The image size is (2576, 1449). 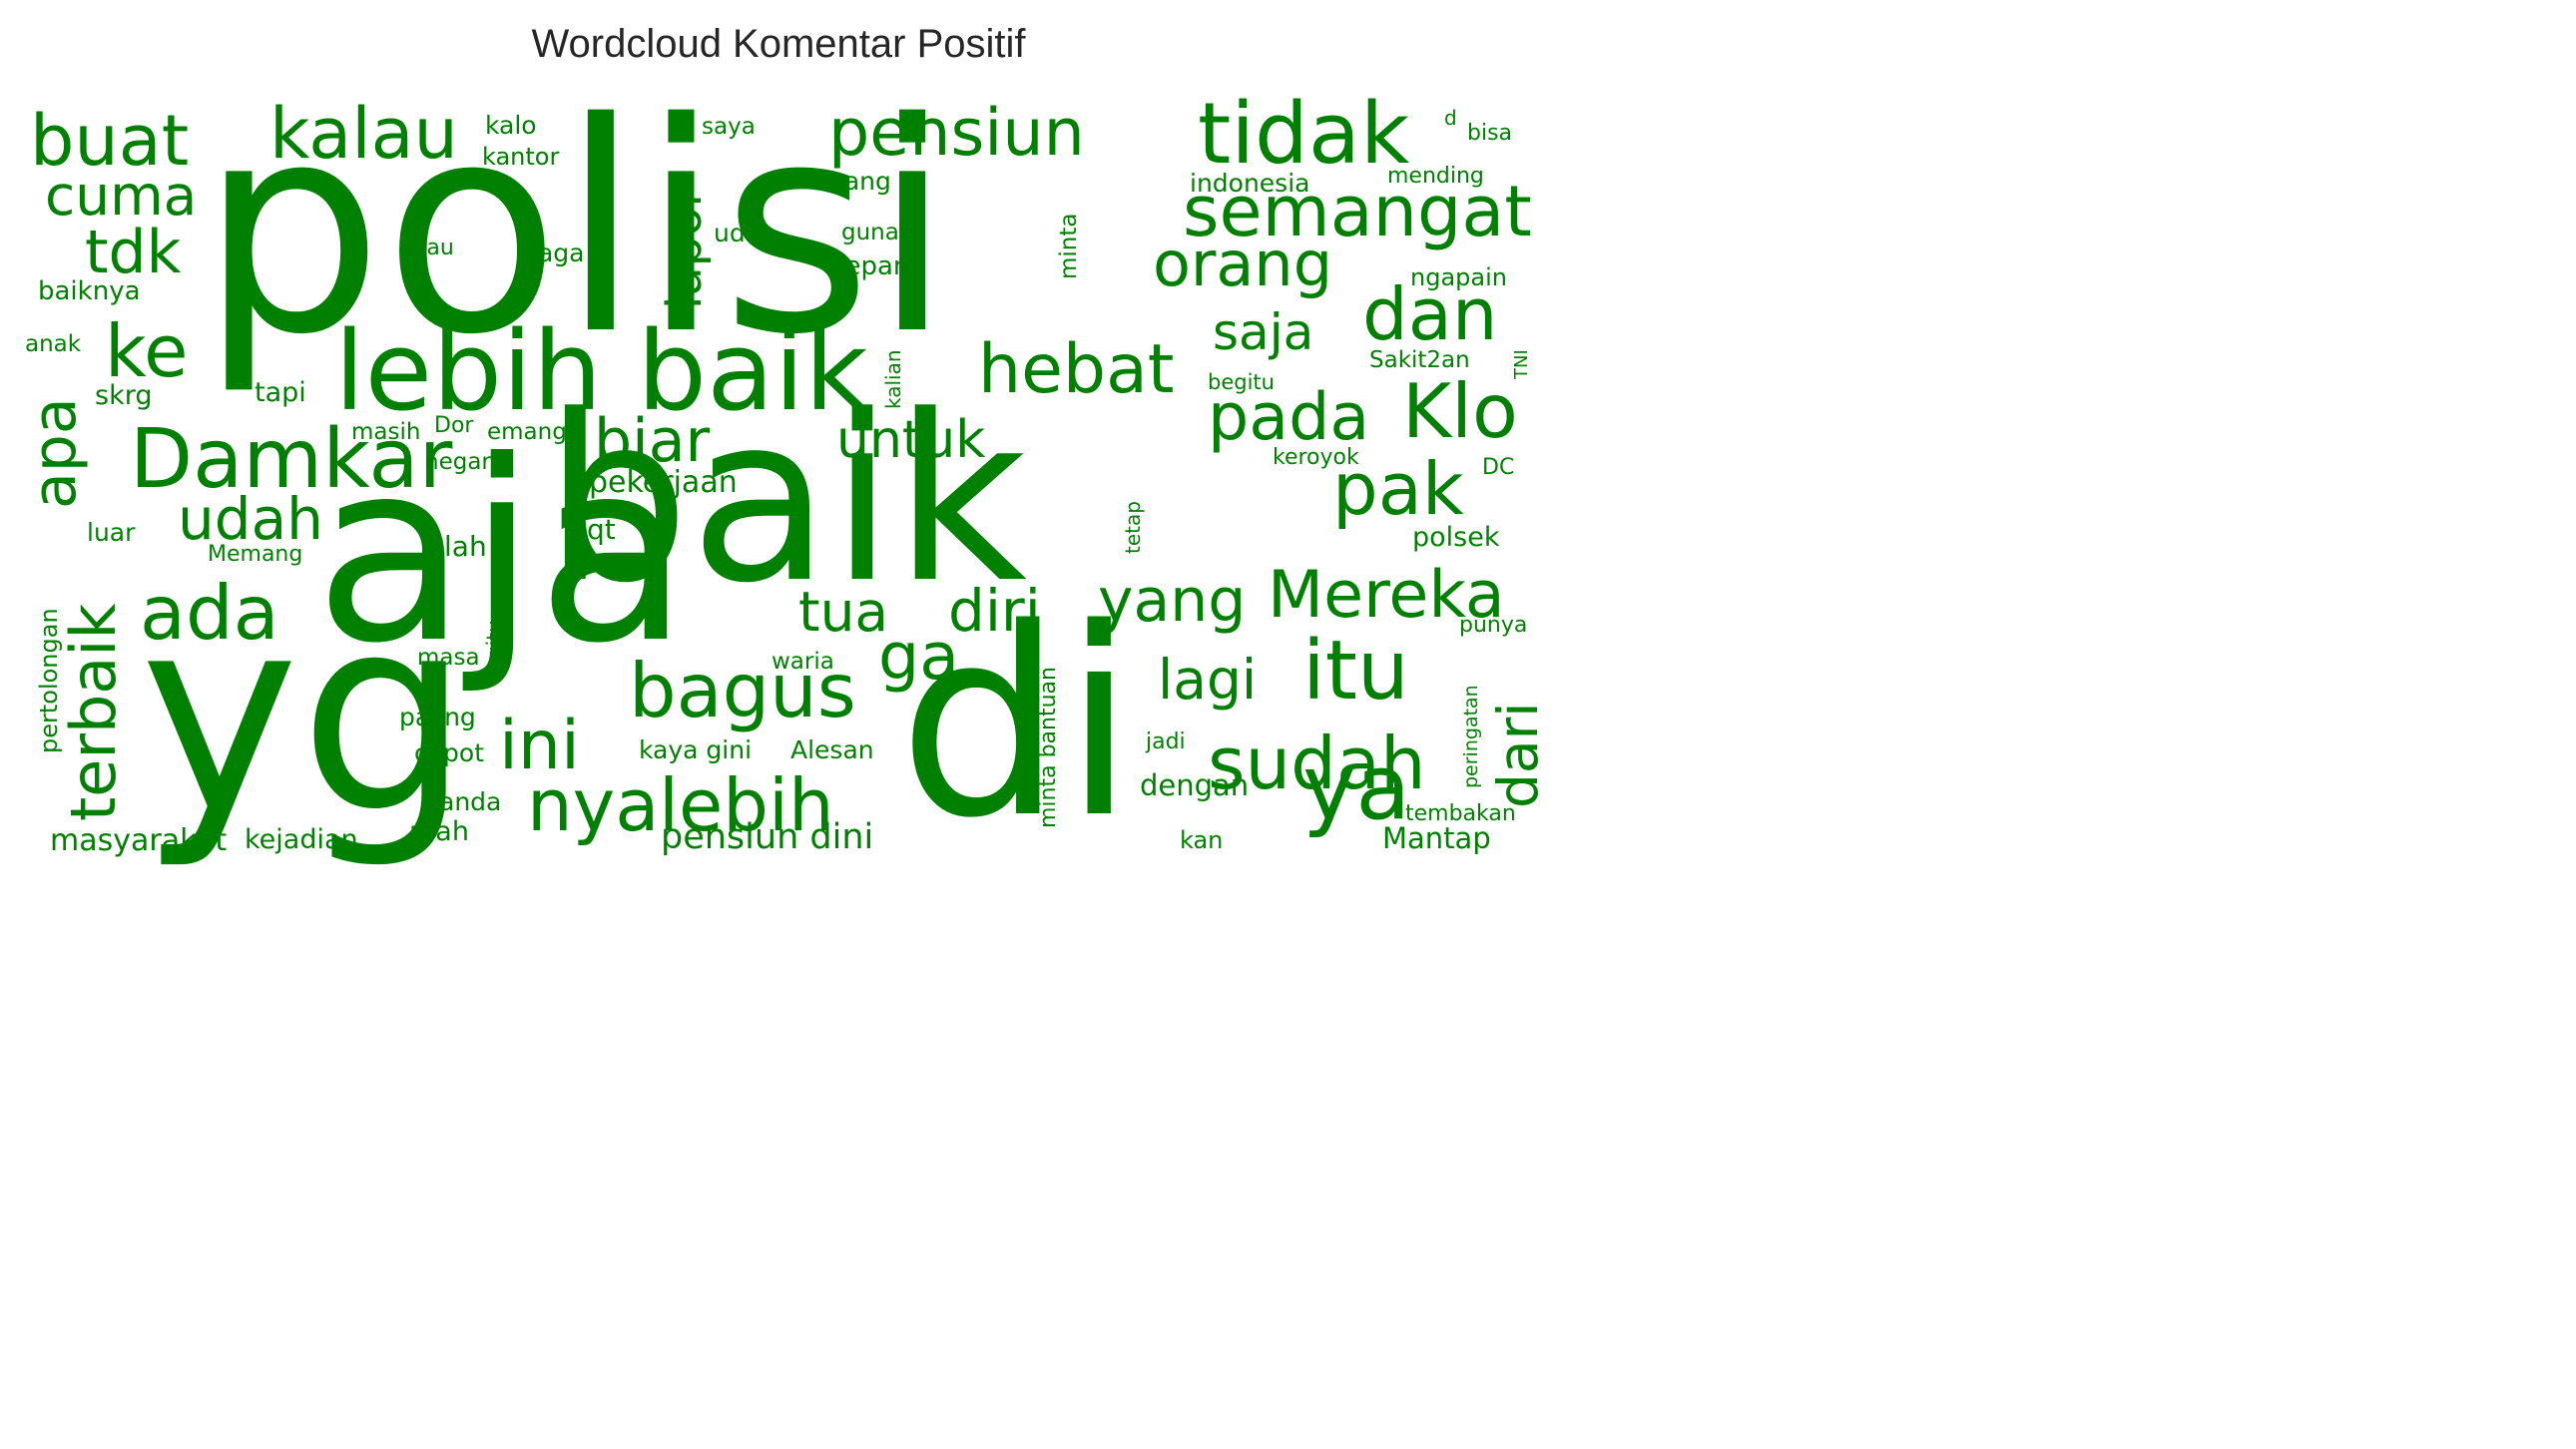 I want to click on word: depan, so click(x=869, y=266).